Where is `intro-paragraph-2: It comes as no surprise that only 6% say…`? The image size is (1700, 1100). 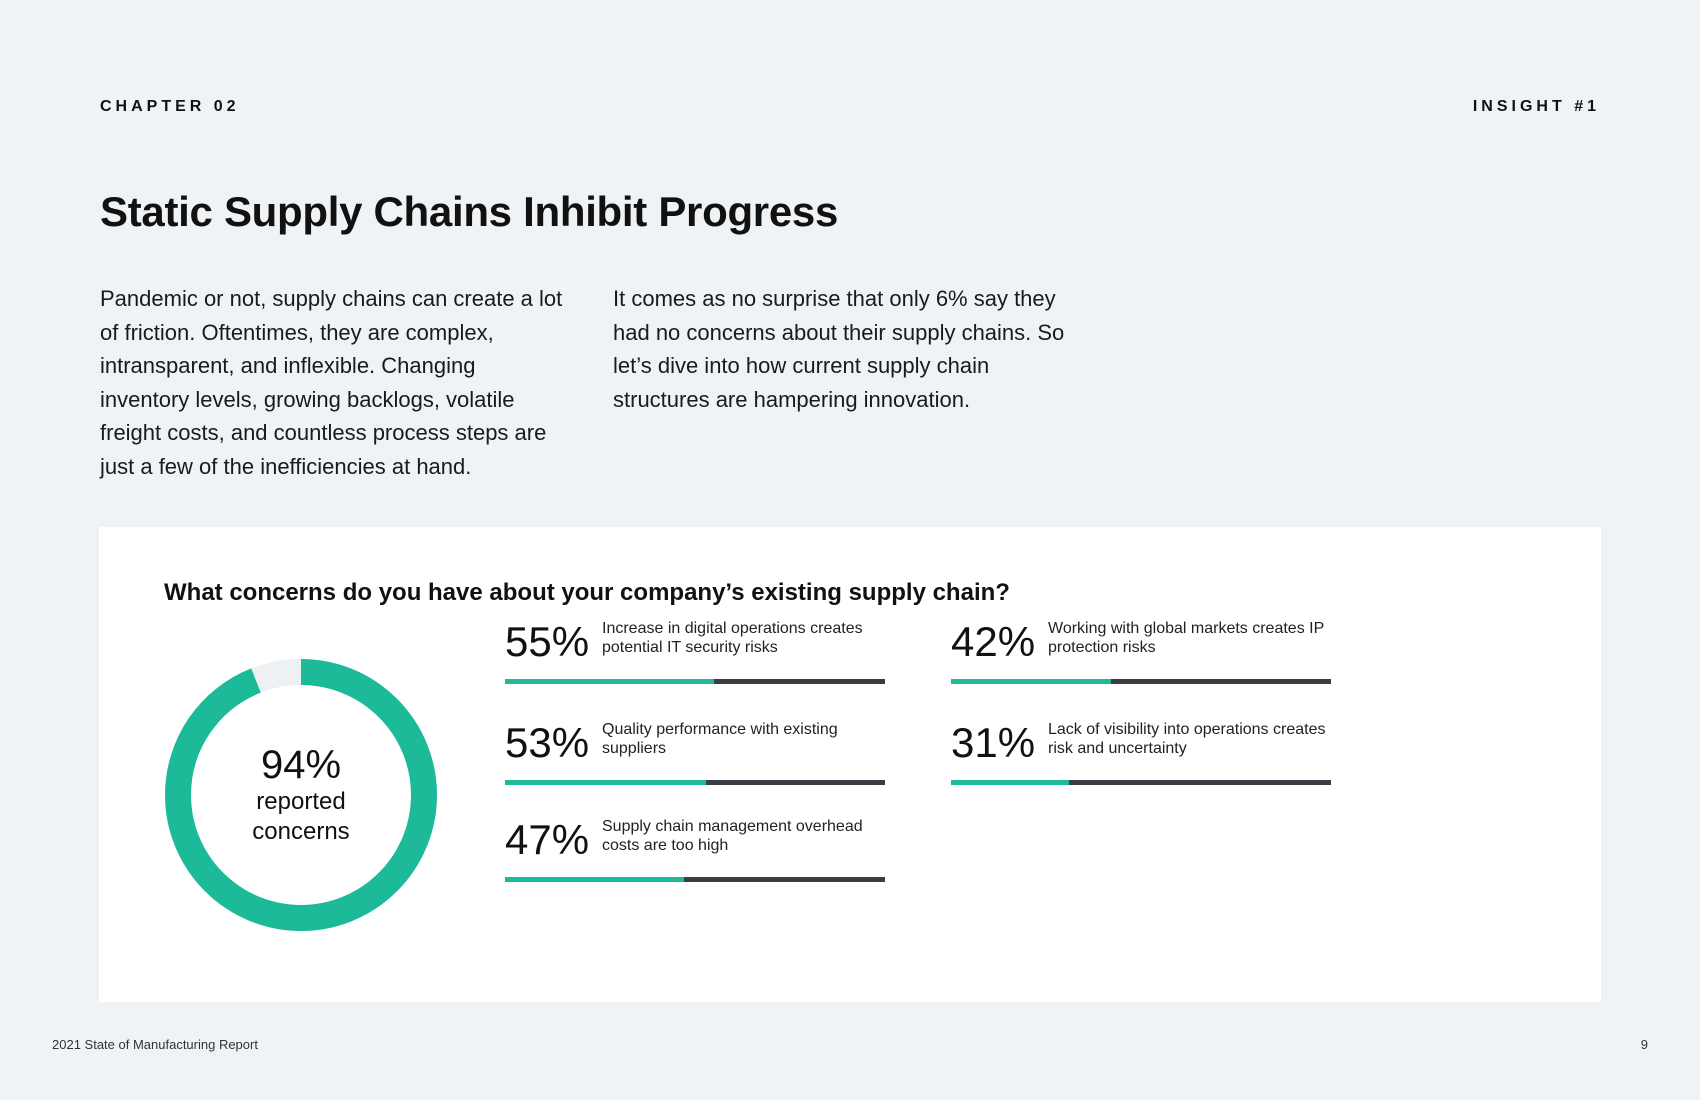 intro-paragraph-2: It comes as no surprise that only 6% say… is located at coordinates (839, 349).